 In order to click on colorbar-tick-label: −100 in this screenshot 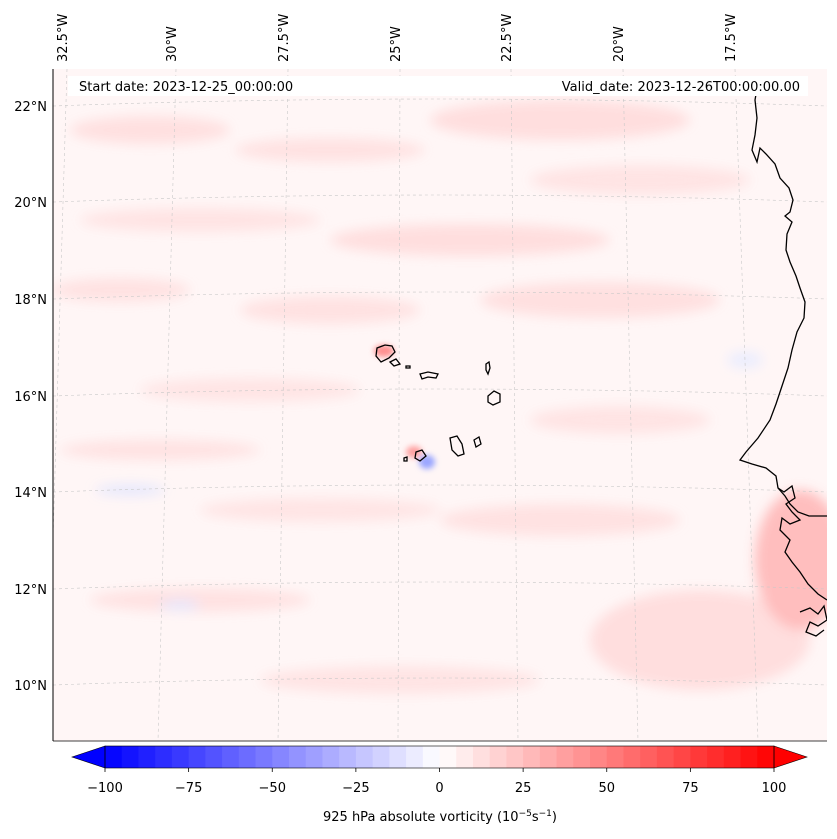, I will do `click(105, 788)`.